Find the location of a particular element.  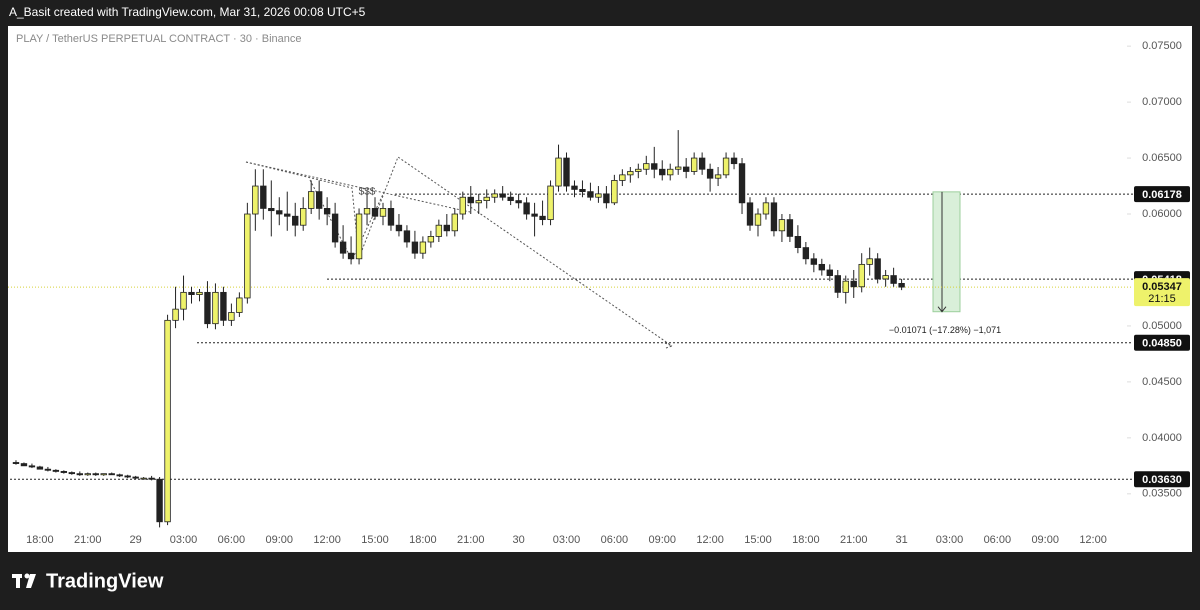

countdown-label: 21:15 is located at coordinates (1162, 299).